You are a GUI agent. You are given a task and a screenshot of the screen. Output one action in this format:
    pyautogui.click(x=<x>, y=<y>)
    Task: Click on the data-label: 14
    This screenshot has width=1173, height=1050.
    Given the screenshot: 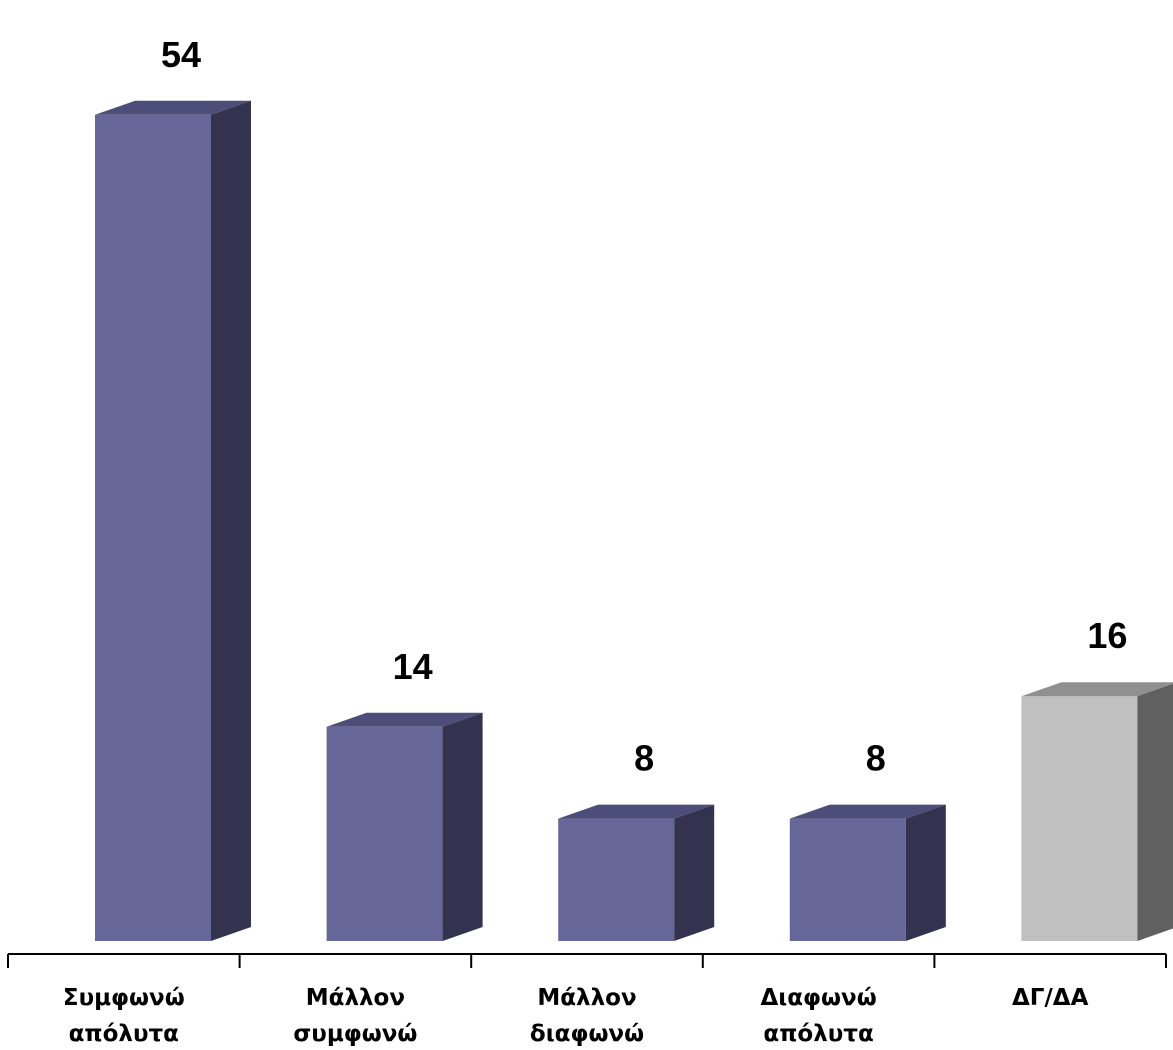 What is the action you would take?
    pyautogui.click(x=413, y=666)
    